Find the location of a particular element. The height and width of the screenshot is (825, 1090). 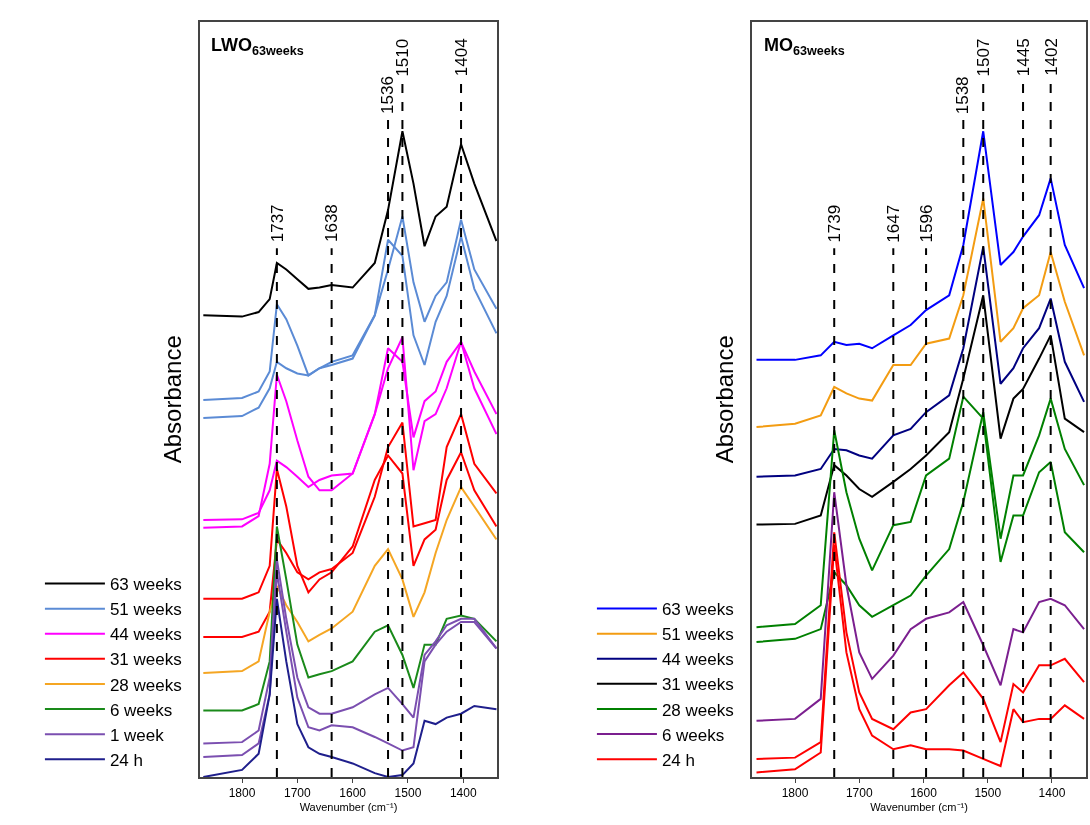

ref-line-label: 1507 is located at coordinates (984, 57).